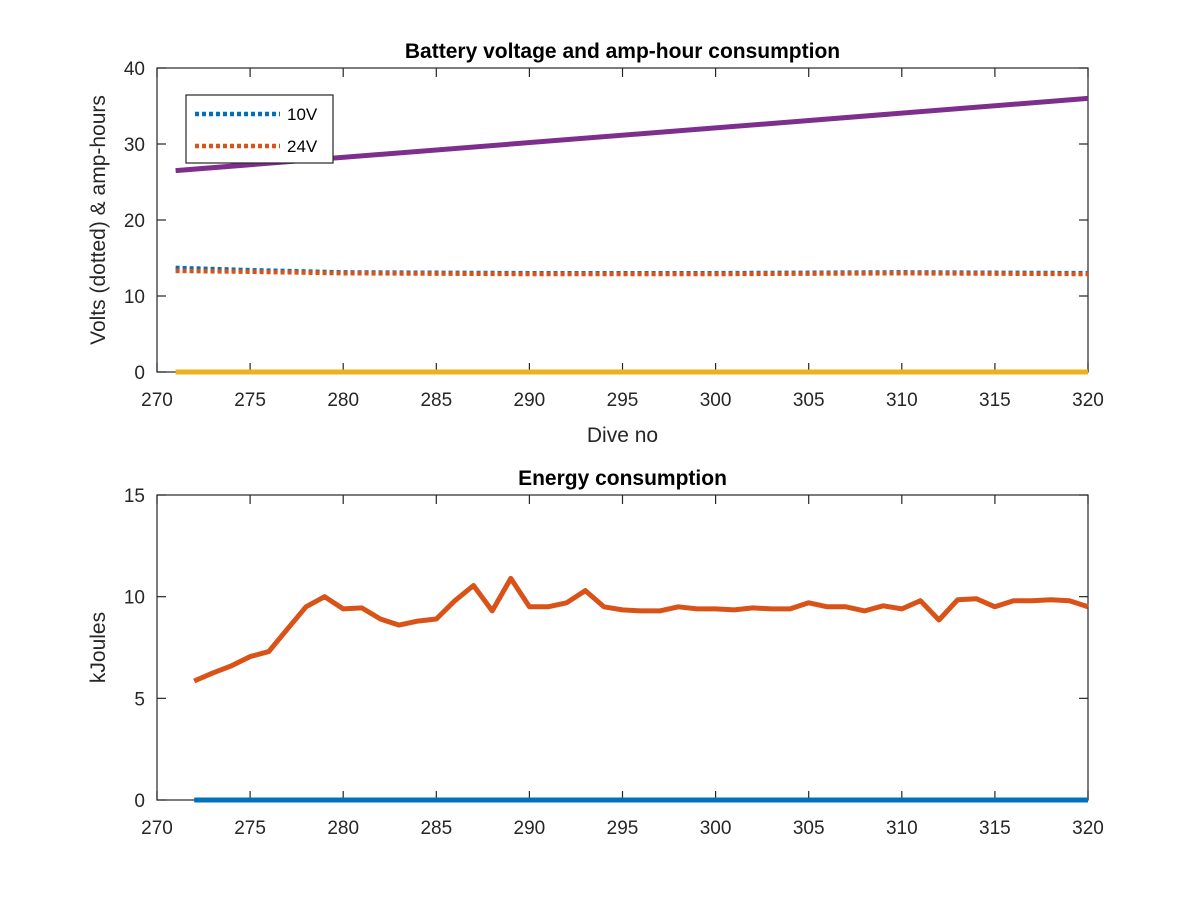 This screenshot has height=900, width=1200. What do you see at coordinates (302, 146) in the screenshot?
I see `legend-label: 24V` at bounding box center [302, 146].